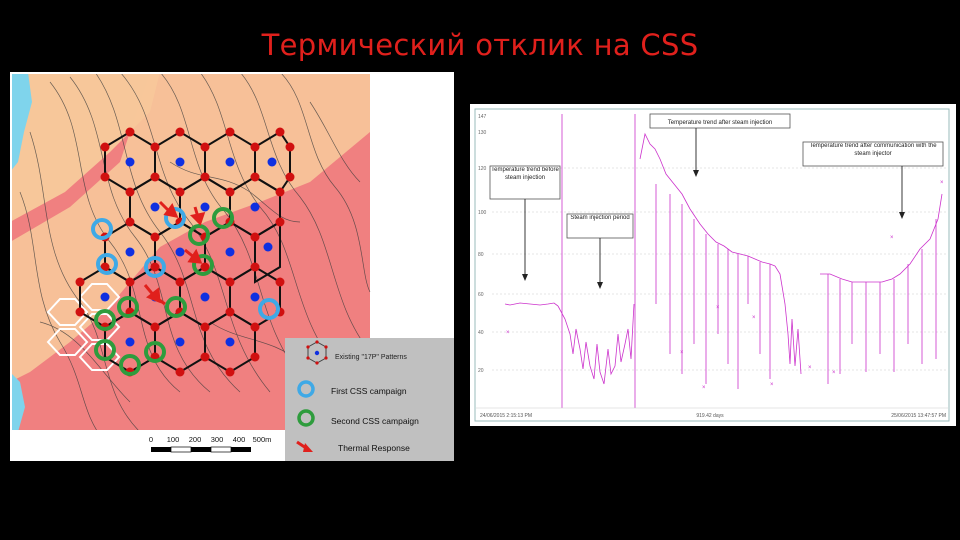 This screenshot has height=540, width=960. Describe the element at coordinates (481, 255) in the screenshot. I see `y-tick: 80` at that location.